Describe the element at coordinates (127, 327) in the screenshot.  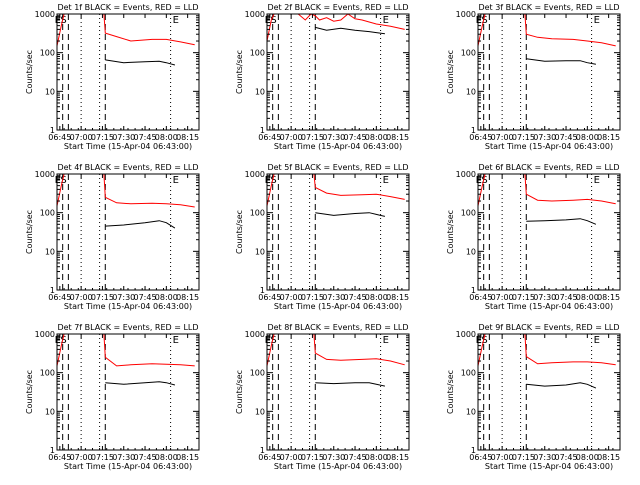
I see `chart-title: Det 7f BLACK = Events, RED = LLD` at that location.